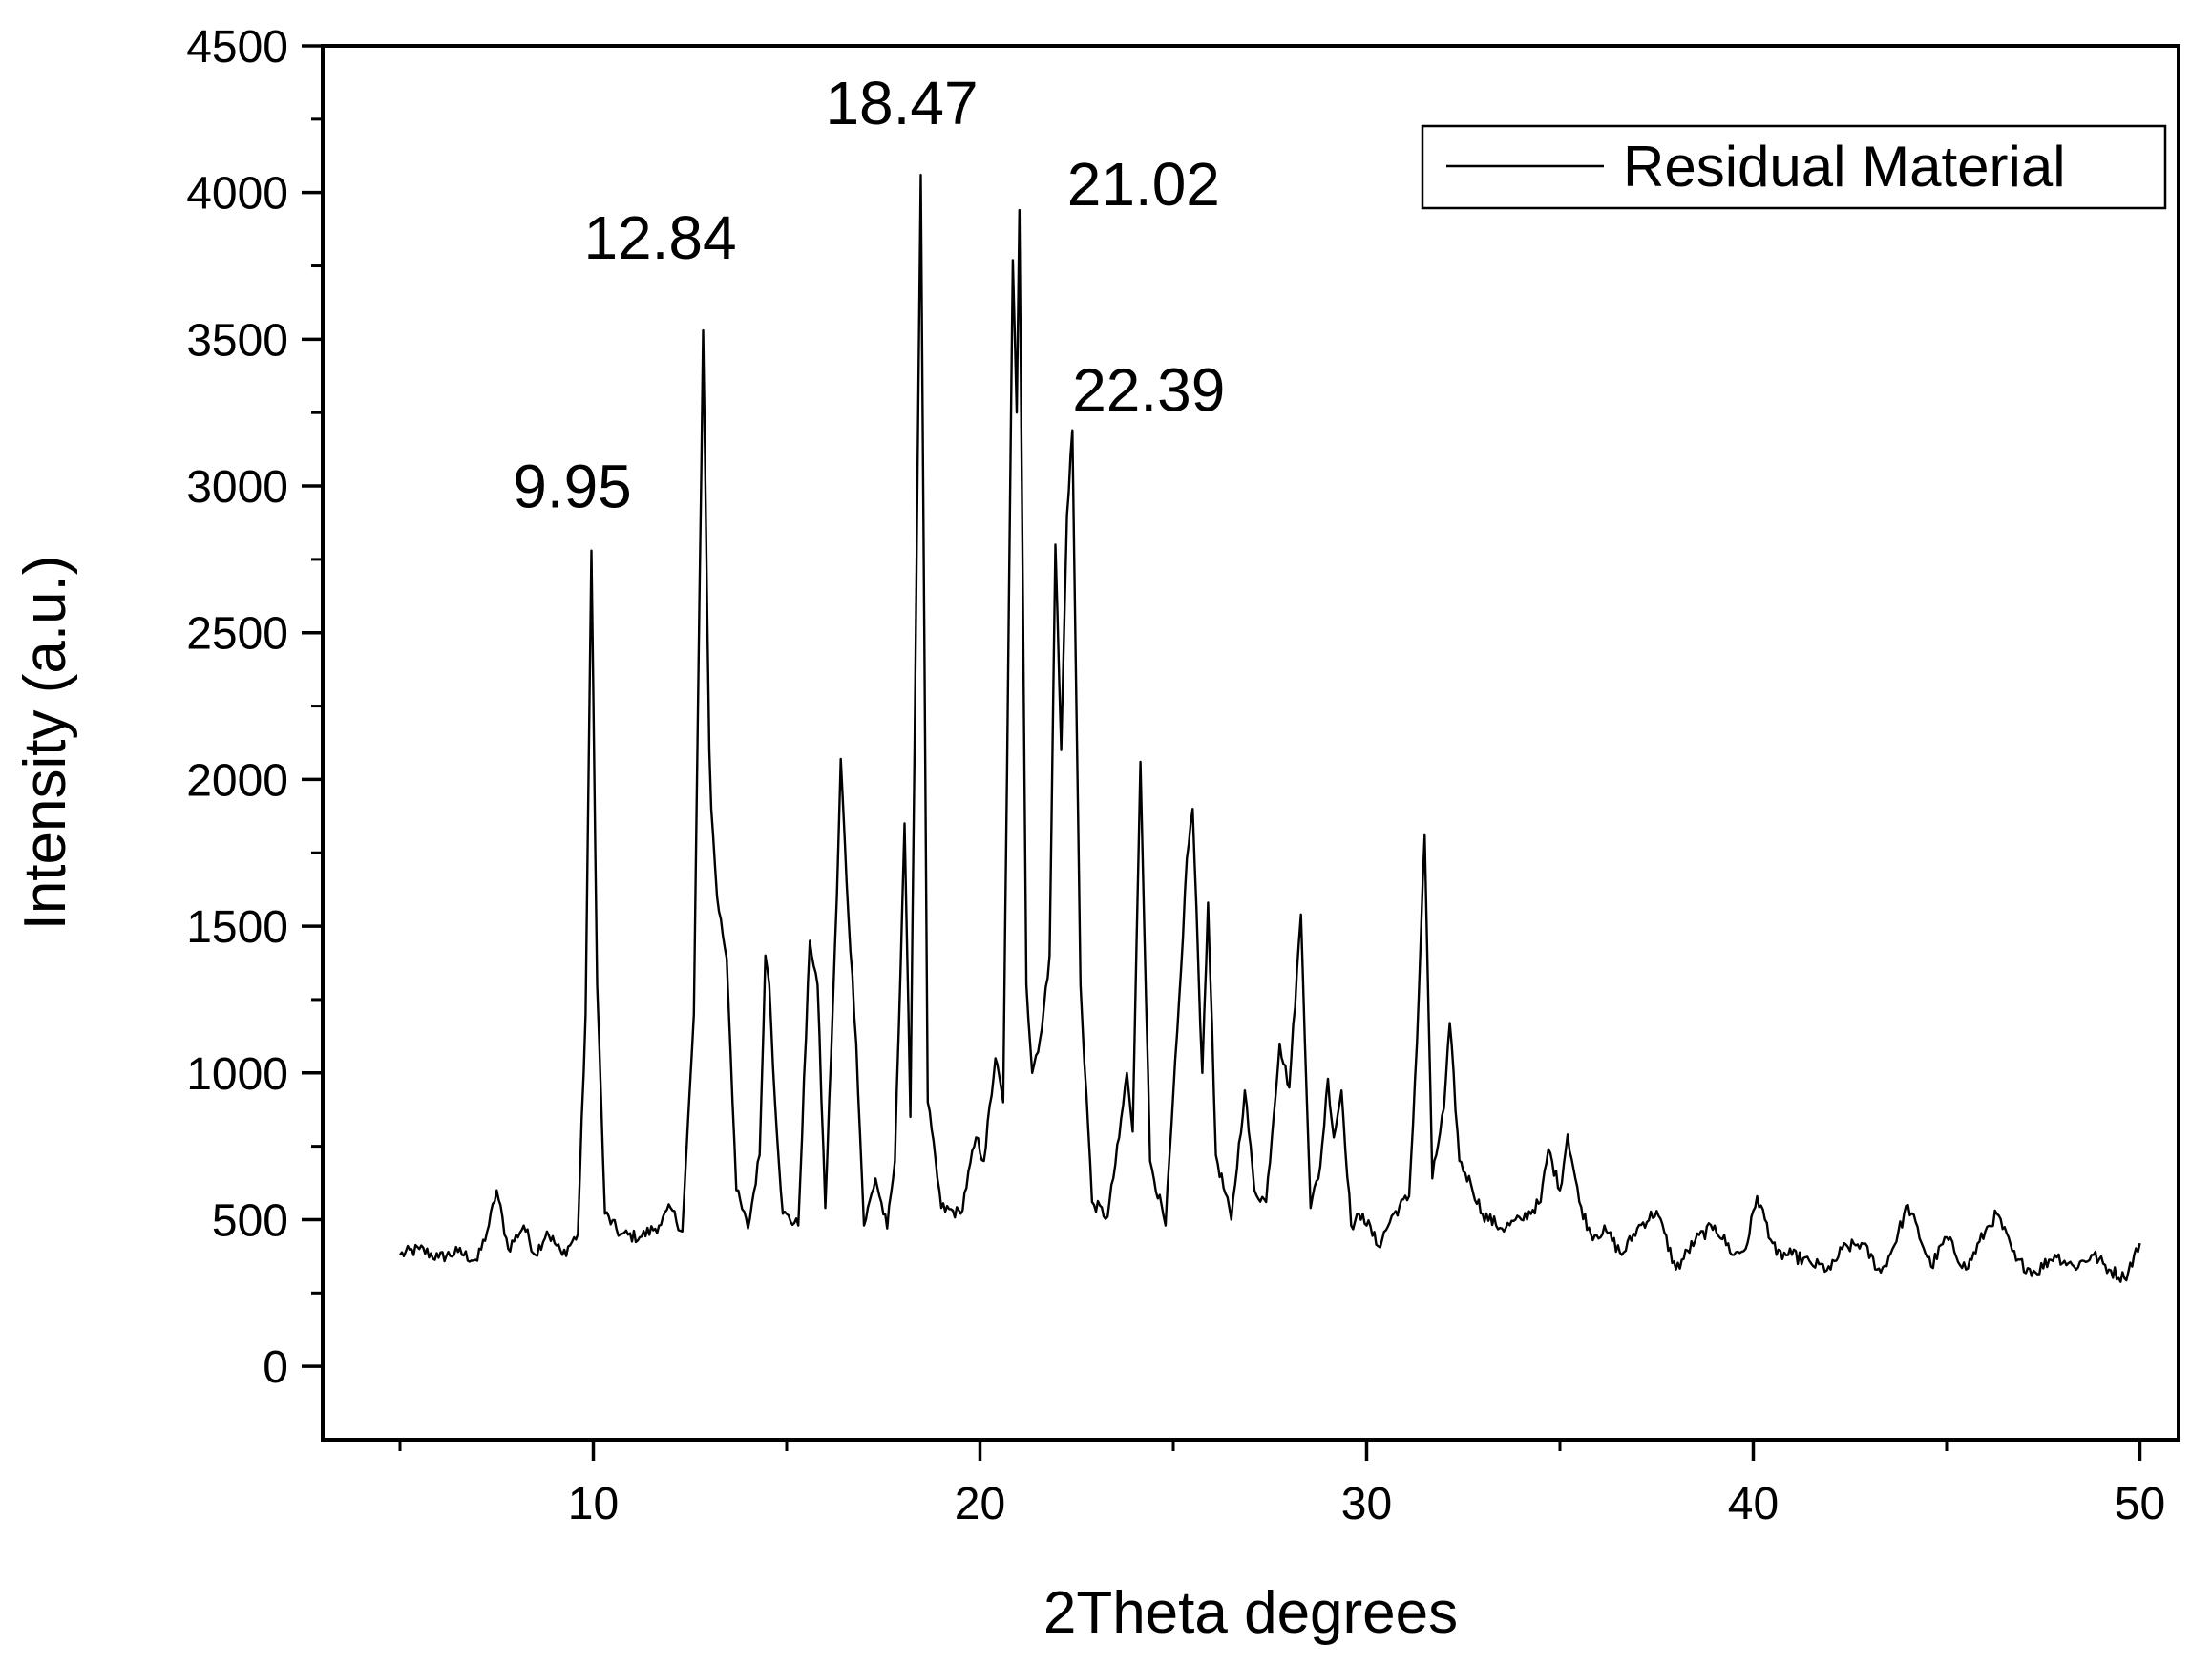  I want to click on x-tick-label: 30, so click(1366, 1504).